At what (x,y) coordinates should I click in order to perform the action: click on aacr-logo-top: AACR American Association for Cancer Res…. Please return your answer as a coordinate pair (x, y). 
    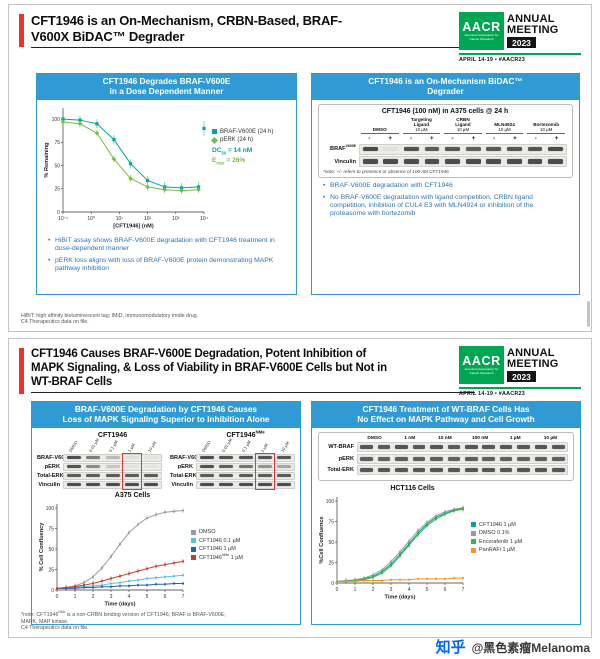
    Looking at the image, I should click on (520, 365).